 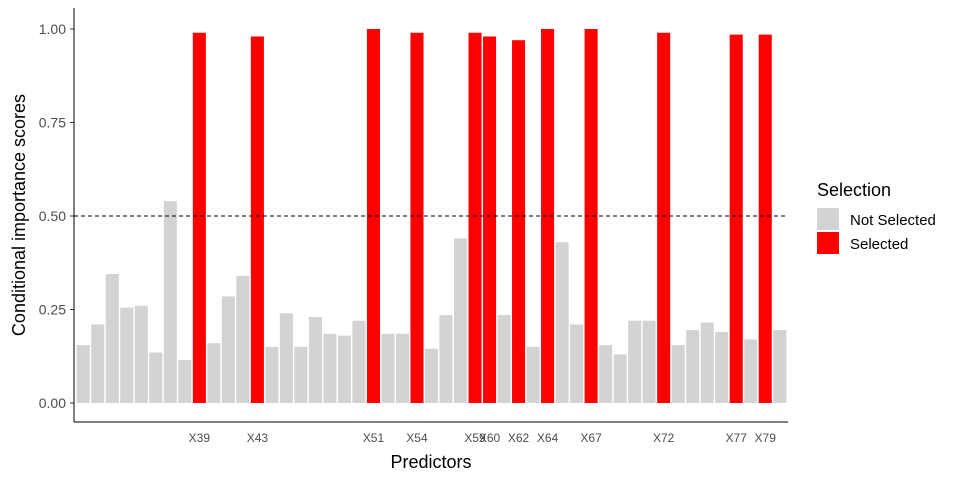 What do you see at coordinates (417, 438) in the screenshot?
I see `x-tick-label: X54` at bounding box center [417, 438].